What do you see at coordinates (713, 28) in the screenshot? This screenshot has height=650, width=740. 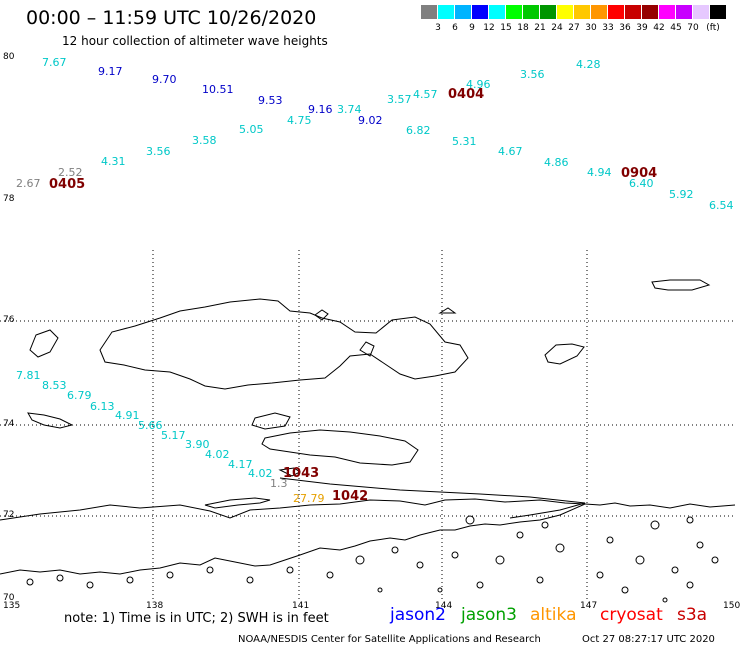 I see `legend-unit: (ft)` at bounding box center [713, 28].